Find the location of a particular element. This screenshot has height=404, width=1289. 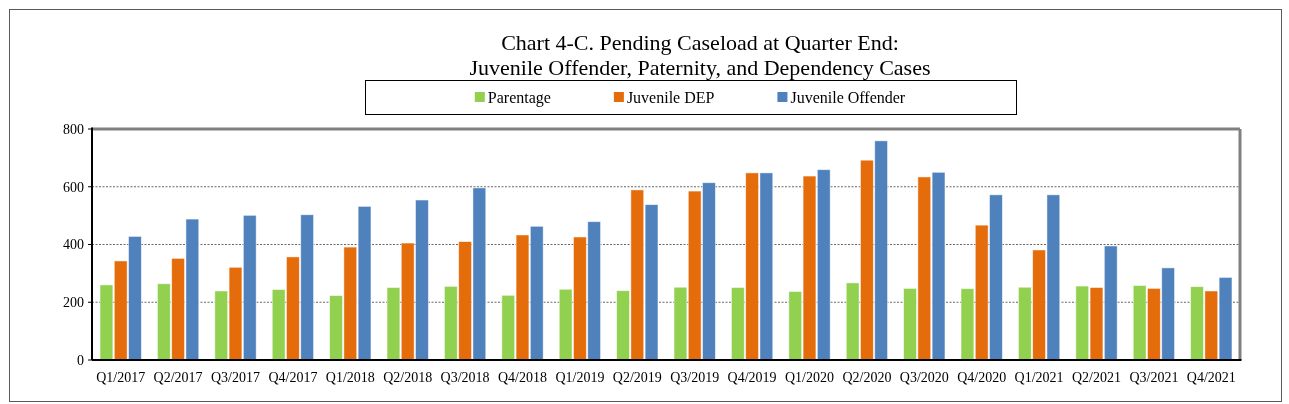

x-tick-label: Q2/2019 is located at coordinates (637, 377).